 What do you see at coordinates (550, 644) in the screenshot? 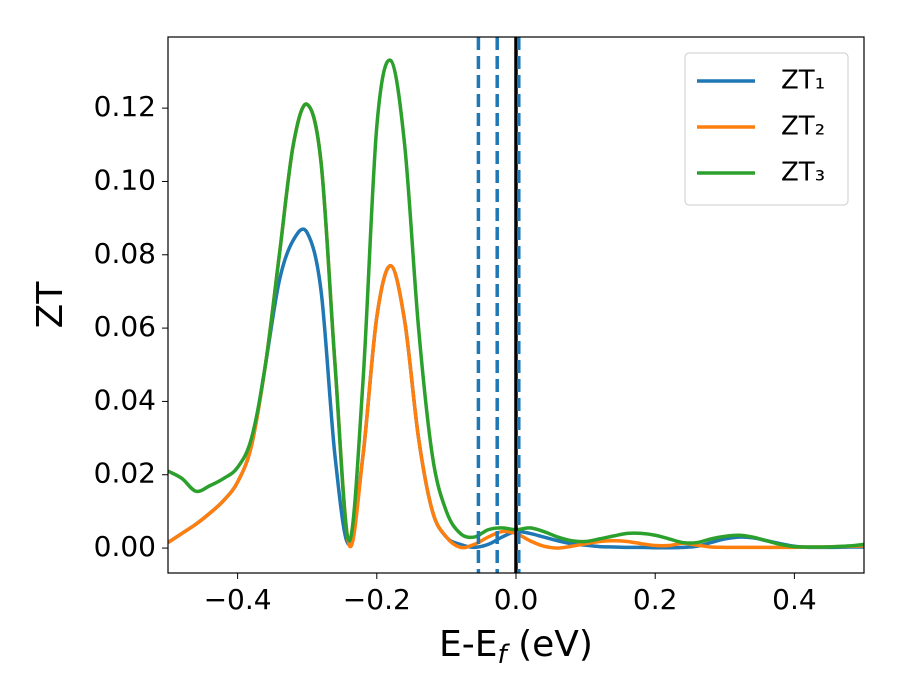
I see `x-label-part: (eV)` at bounding box center [550, 644].